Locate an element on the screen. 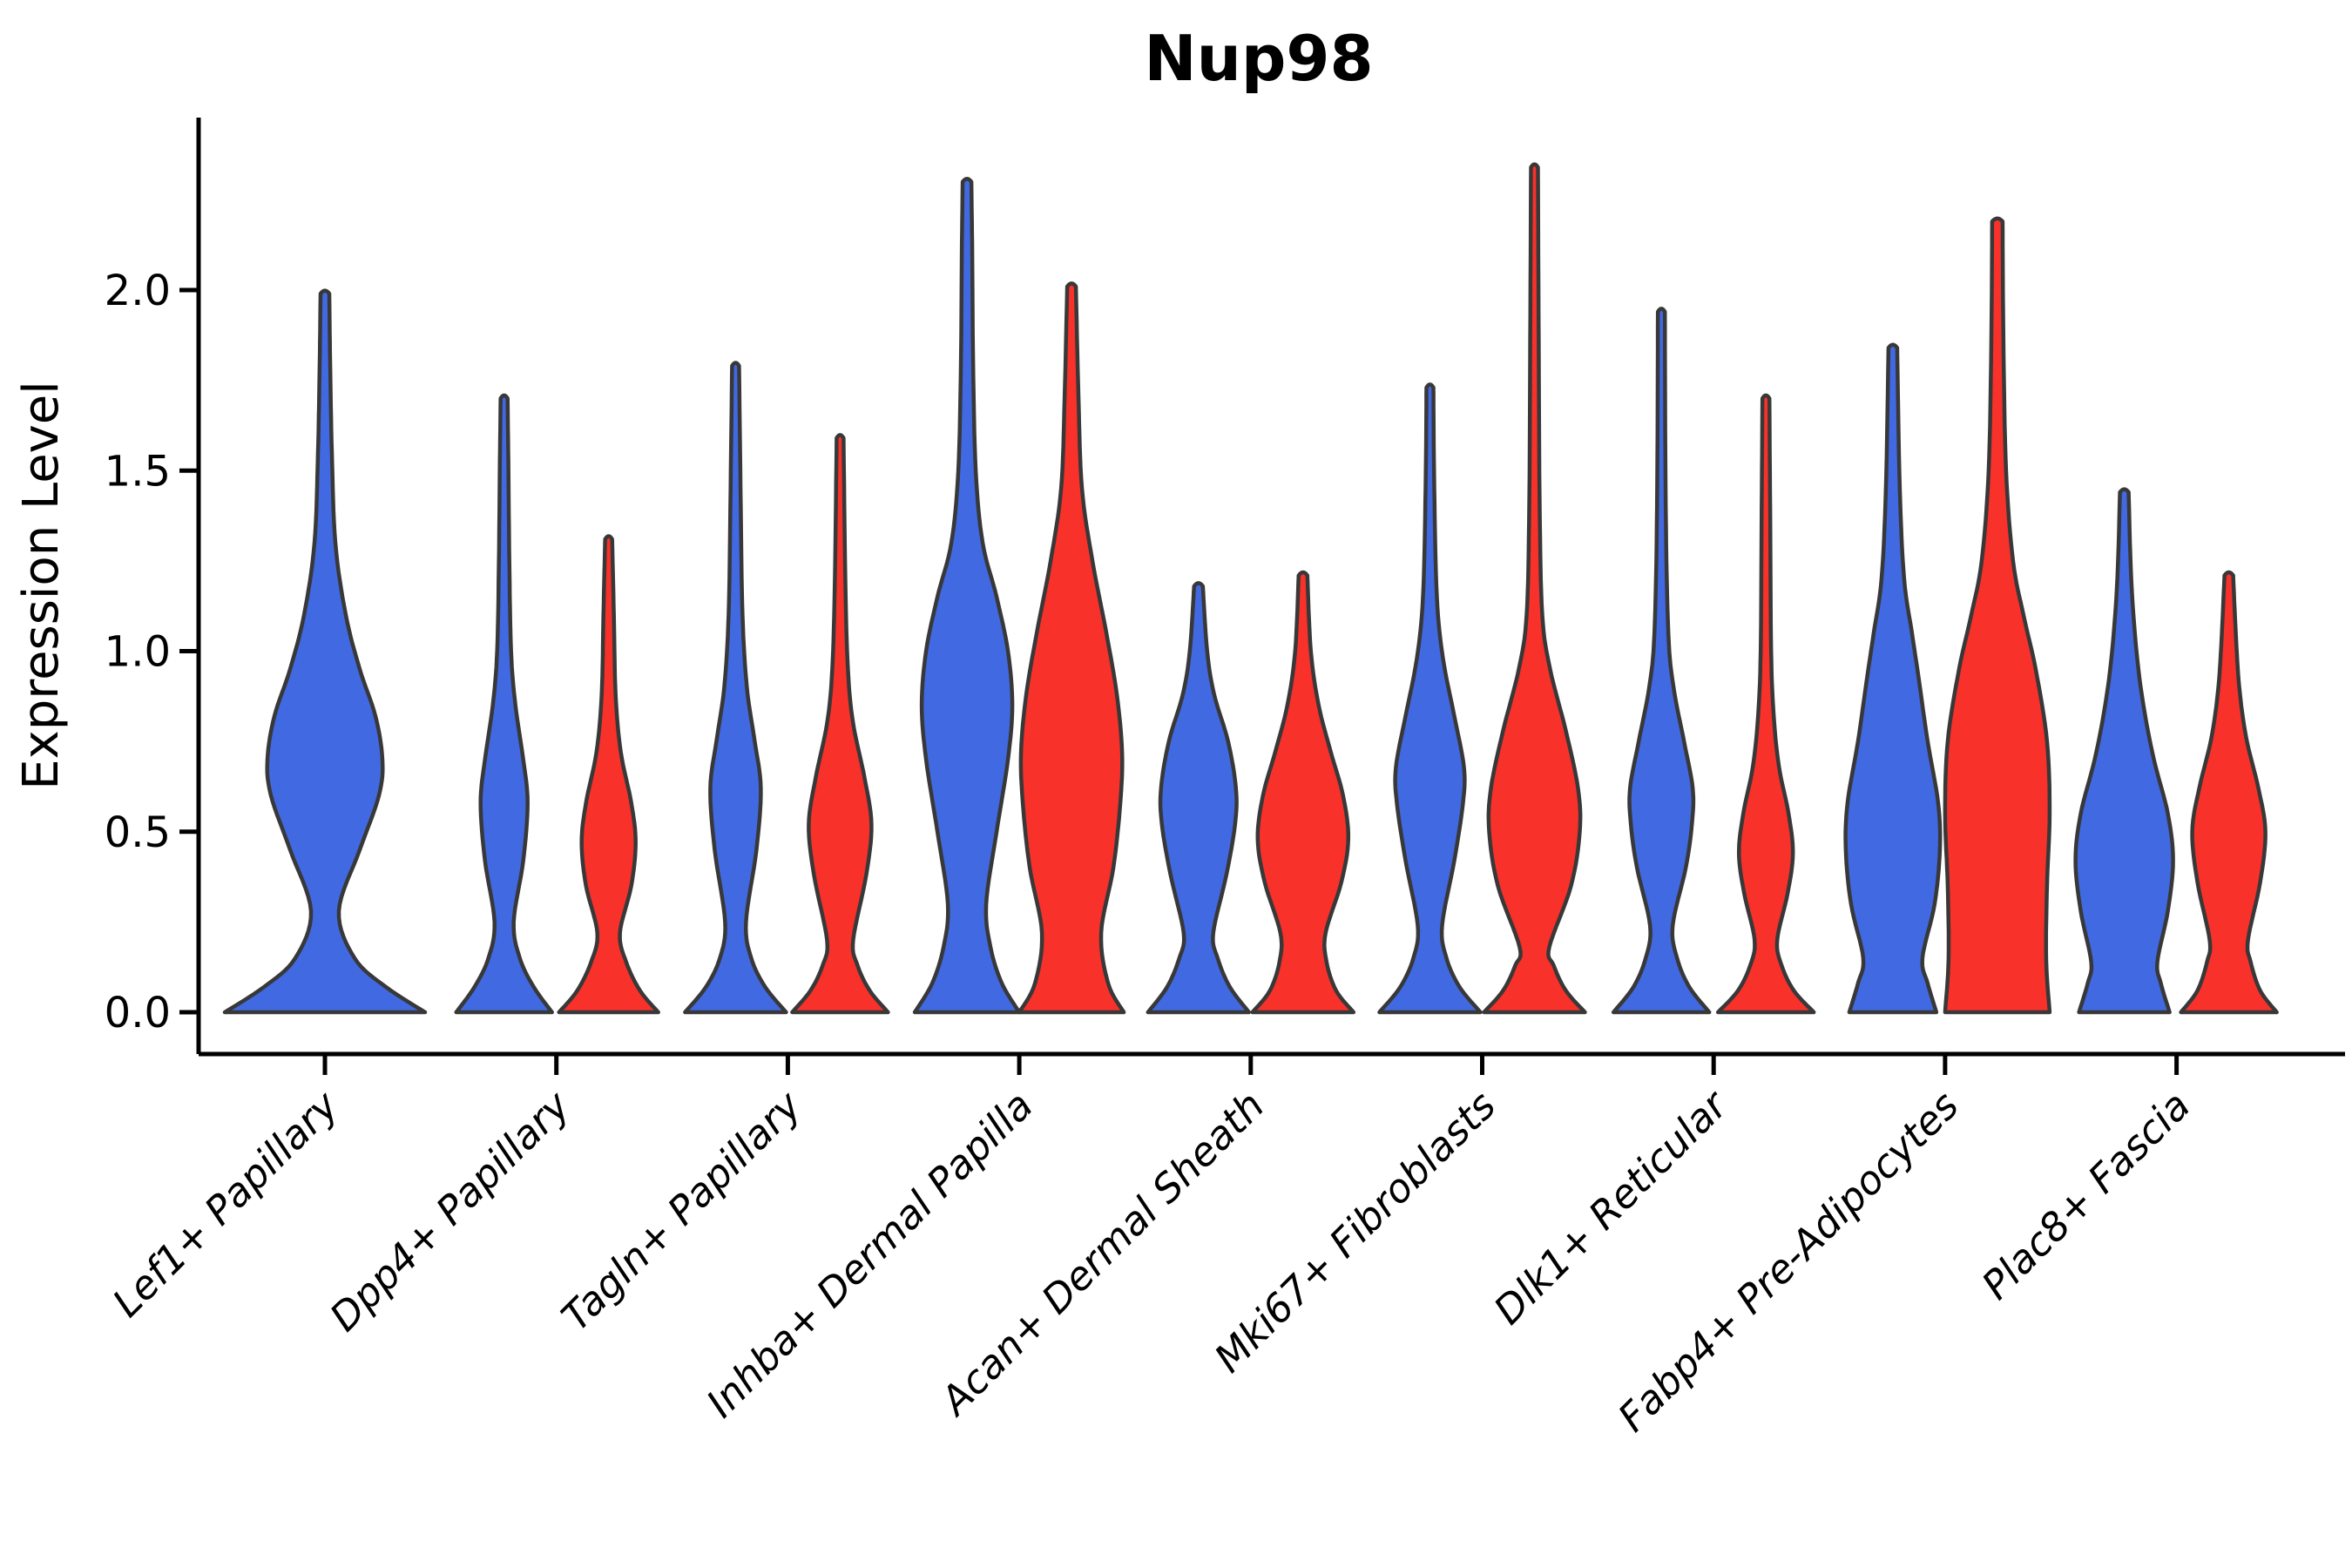  x-category-label: Tagln+ Papillary is located at coordinates (682, 1211).